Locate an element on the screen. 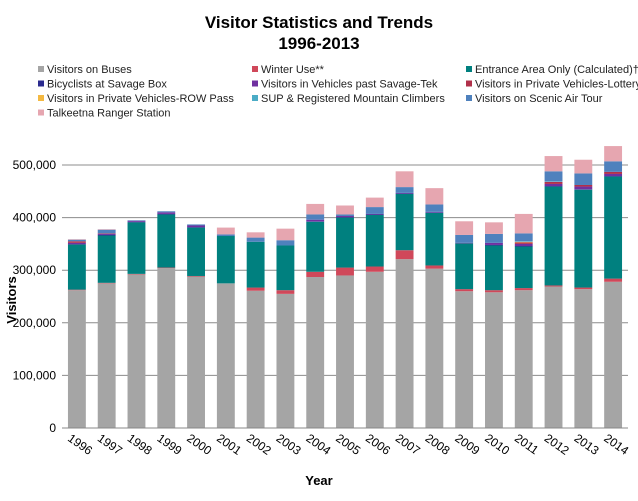 The image size is (638, 501). y-tick-label: 0 is located at coordinates (52, 428).